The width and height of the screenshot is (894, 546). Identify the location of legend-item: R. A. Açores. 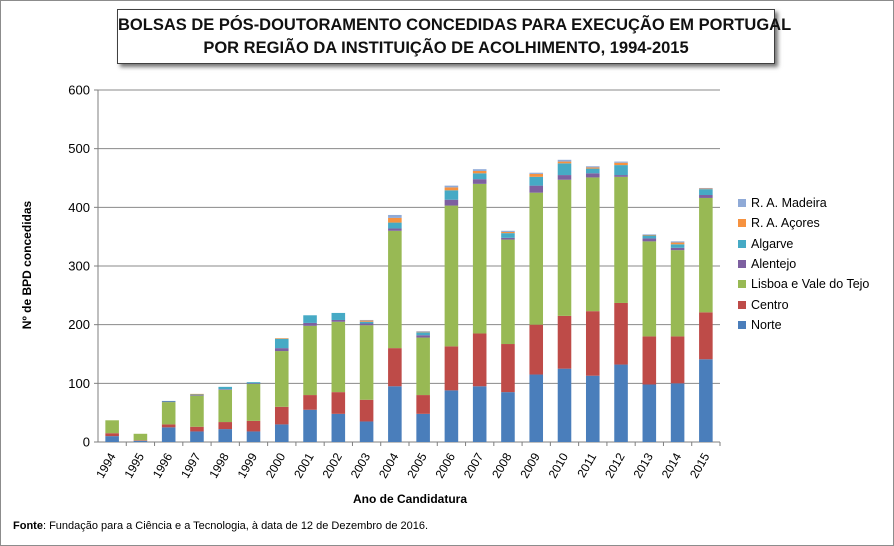
(803, 223).